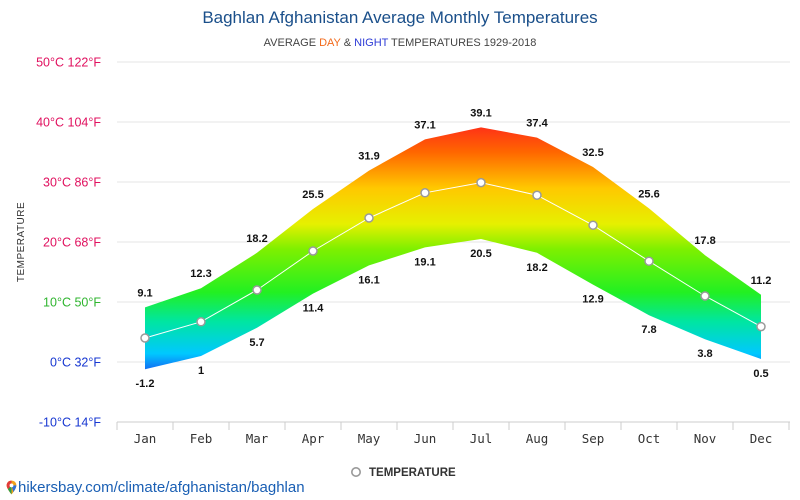  I want to click on day-value-label: 32.5, so click(592, 153).